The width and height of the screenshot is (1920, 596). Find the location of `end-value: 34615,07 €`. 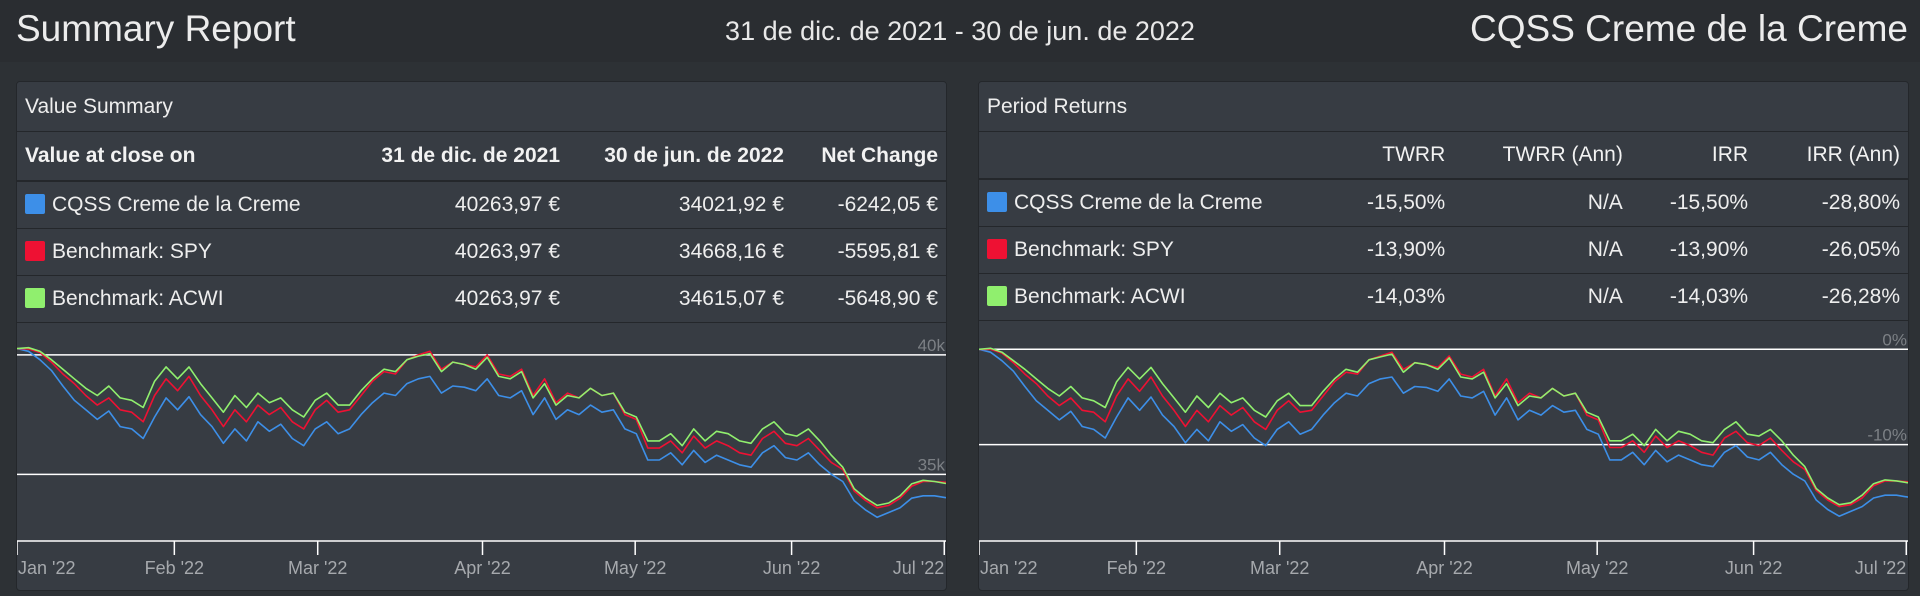

end-value: 34615,07 € is located at coordinates (731, 298).